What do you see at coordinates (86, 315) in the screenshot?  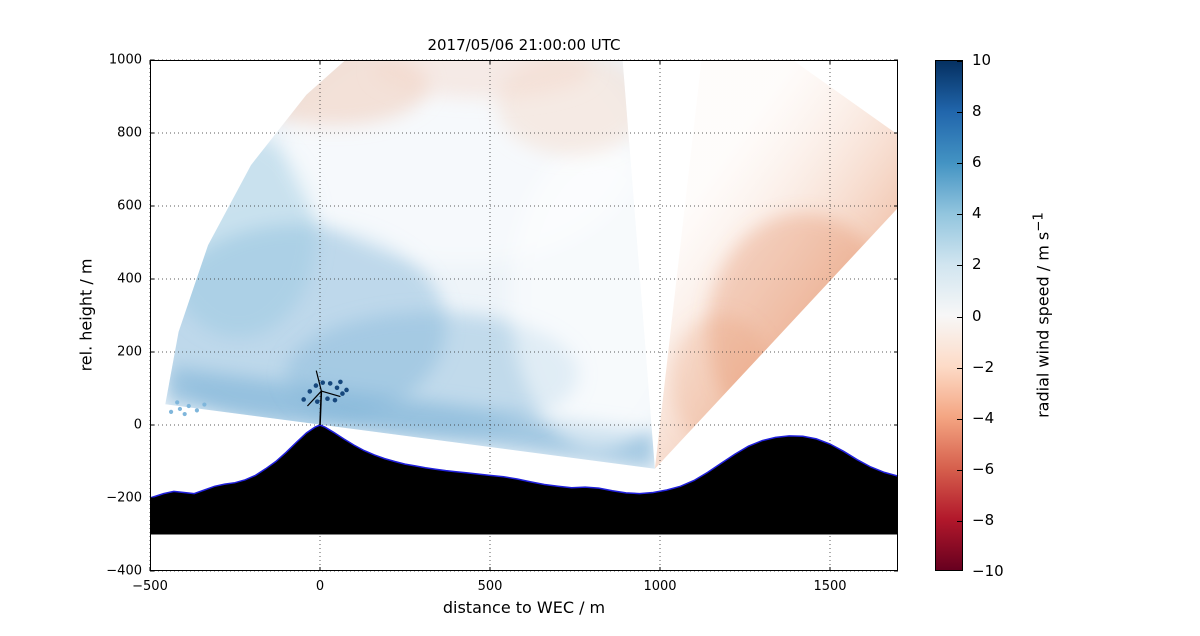 I see `y-axis-label: rel. height / m` at bounding box center [86, 315].